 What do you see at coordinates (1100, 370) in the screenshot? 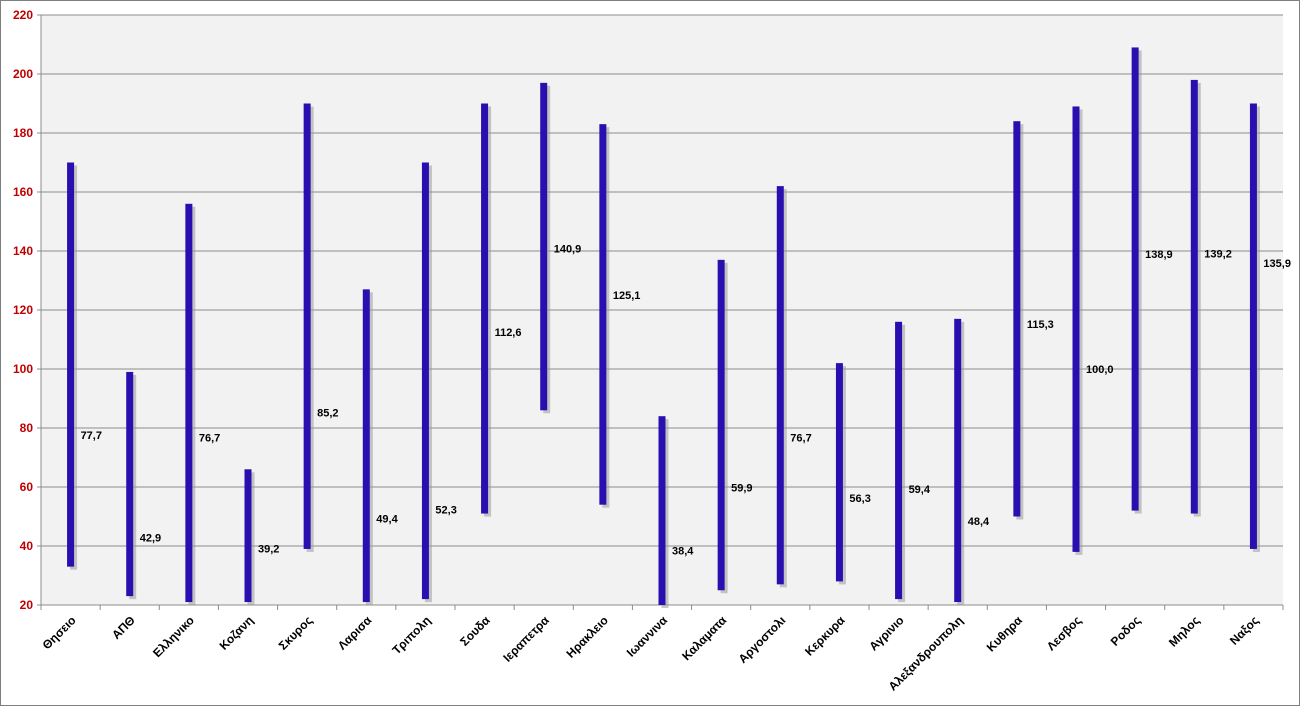
I see `data-label: 100,0` at bounding box center [1100, 370].